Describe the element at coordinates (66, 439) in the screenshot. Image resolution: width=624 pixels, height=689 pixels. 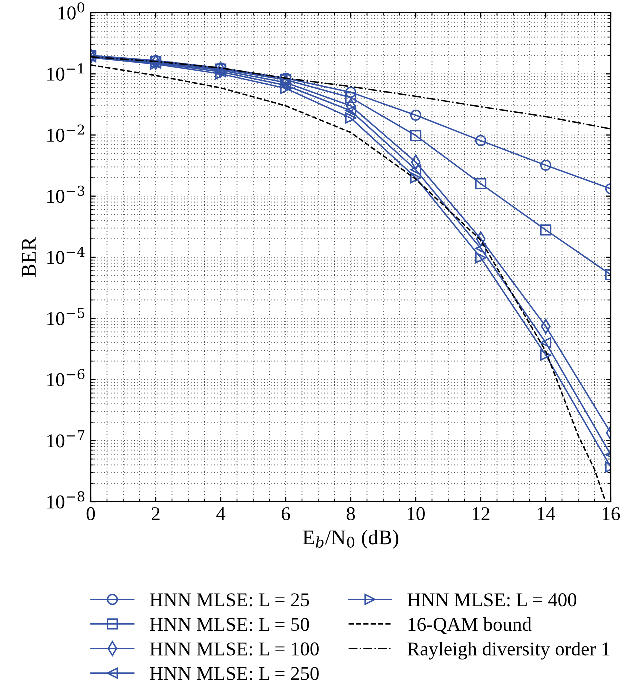
I see `y-tick-label: 10$^{−7}$` at that location.